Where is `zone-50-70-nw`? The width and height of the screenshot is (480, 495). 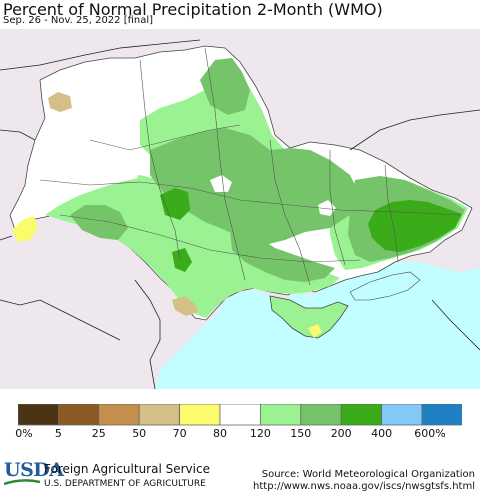
zone-50-70-nw is located at coordinates (60, 102).